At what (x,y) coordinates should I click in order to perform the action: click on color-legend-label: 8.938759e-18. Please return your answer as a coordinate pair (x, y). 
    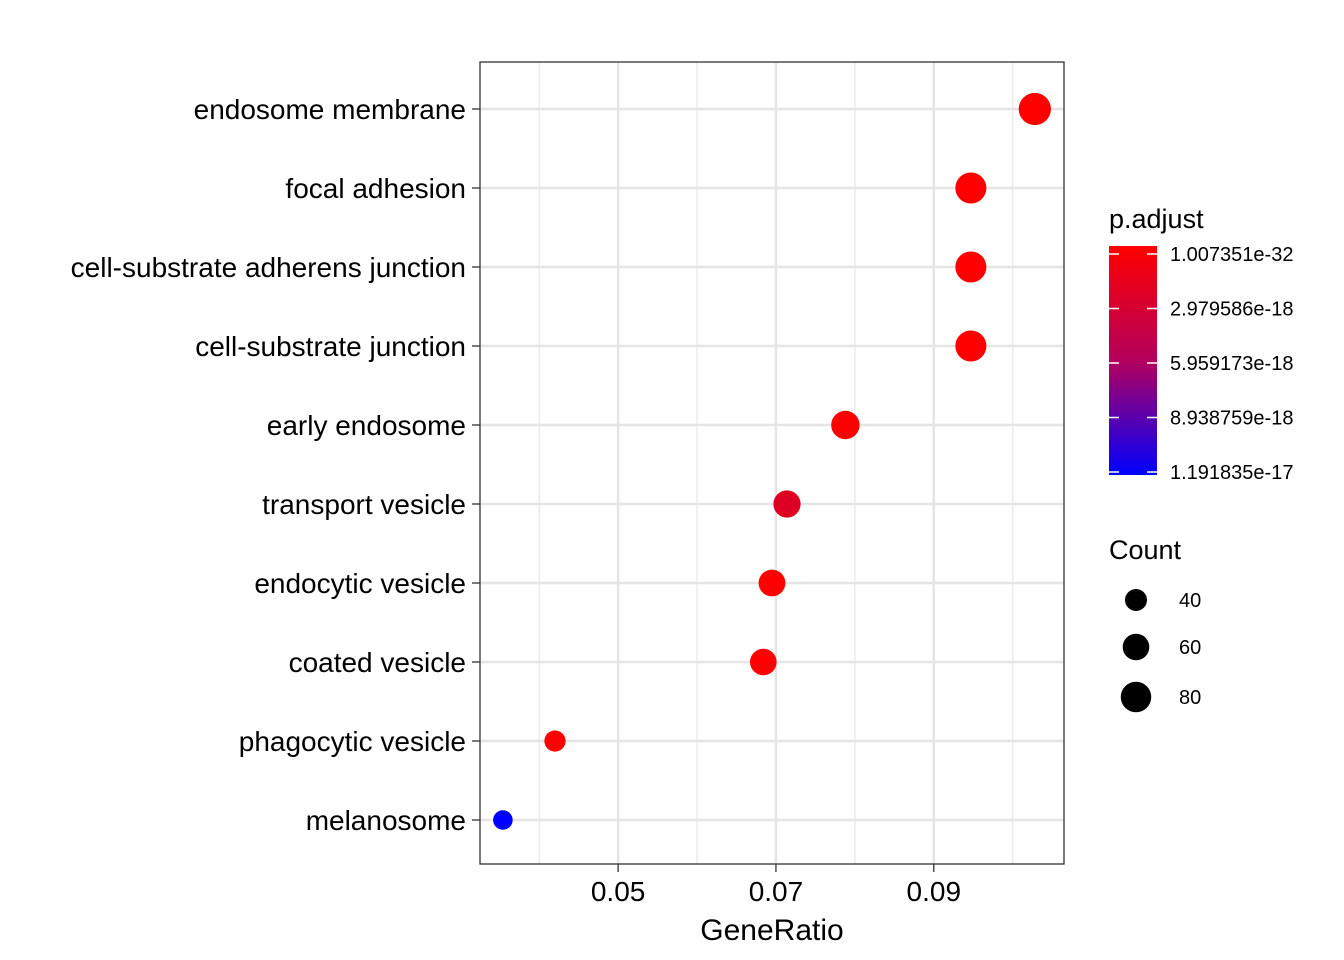
    Looking at the image, I should click on (1231, 418).